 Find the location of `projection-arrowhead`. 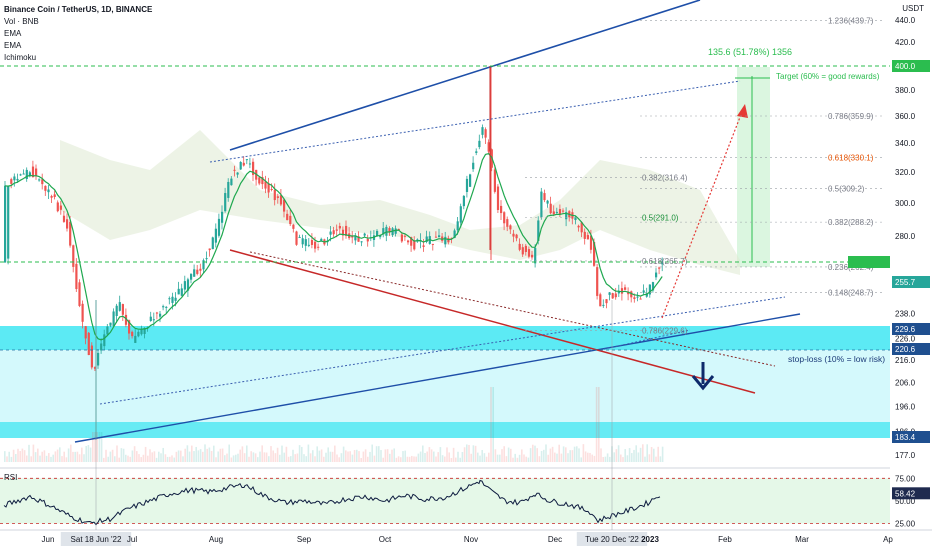

projection-arrowhead is located at coordinates (742, 111).